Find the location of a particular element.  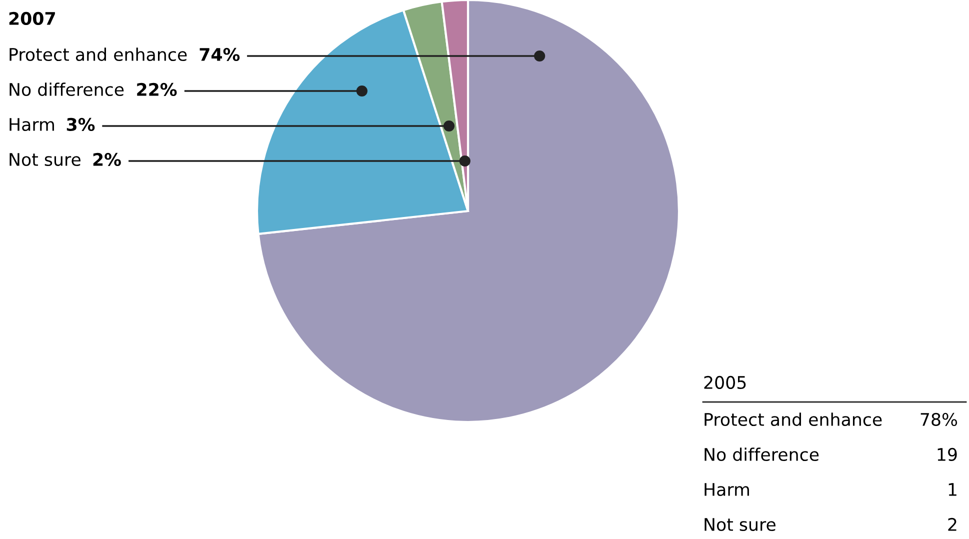

data-label: 3% is located at coordinates (80, 125).